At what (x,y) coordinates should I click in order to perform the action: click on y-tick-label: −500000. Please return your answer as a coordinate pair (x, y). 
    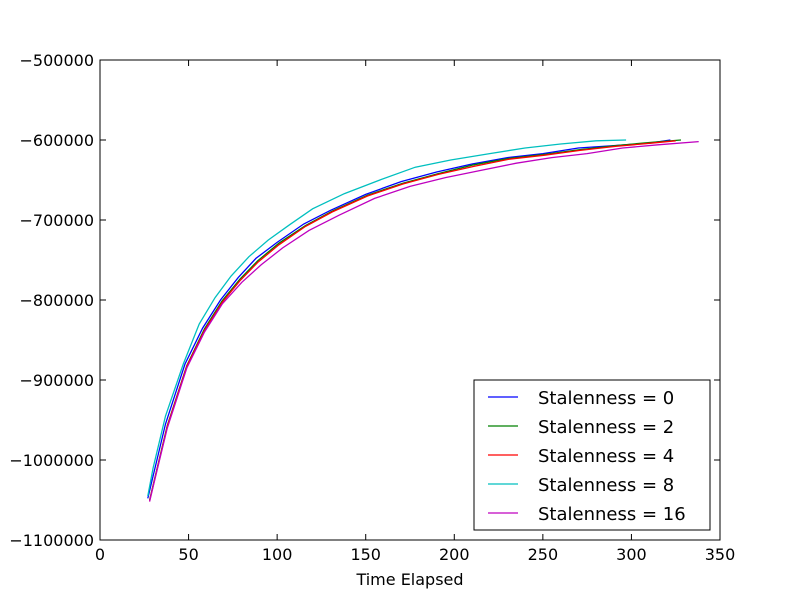
    Looking at the image, I should click on (57, 60).